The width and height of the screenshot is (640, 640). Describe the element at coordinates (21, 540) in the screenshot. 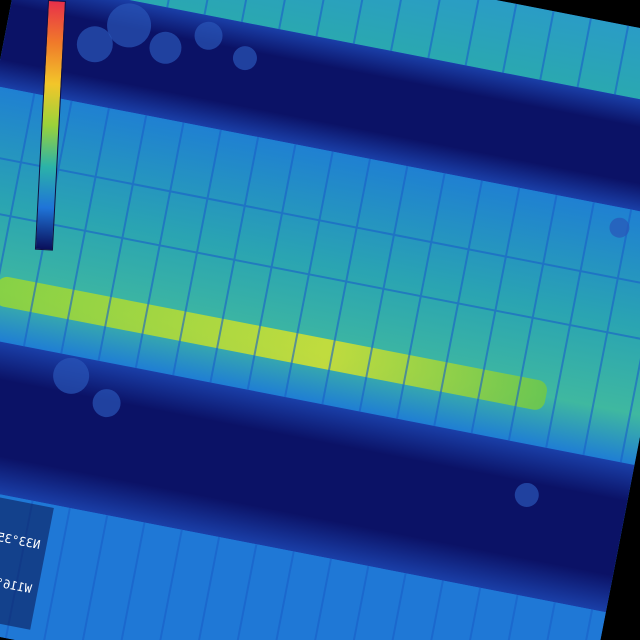

I see `gps-line-1: N33°35'` at that location.